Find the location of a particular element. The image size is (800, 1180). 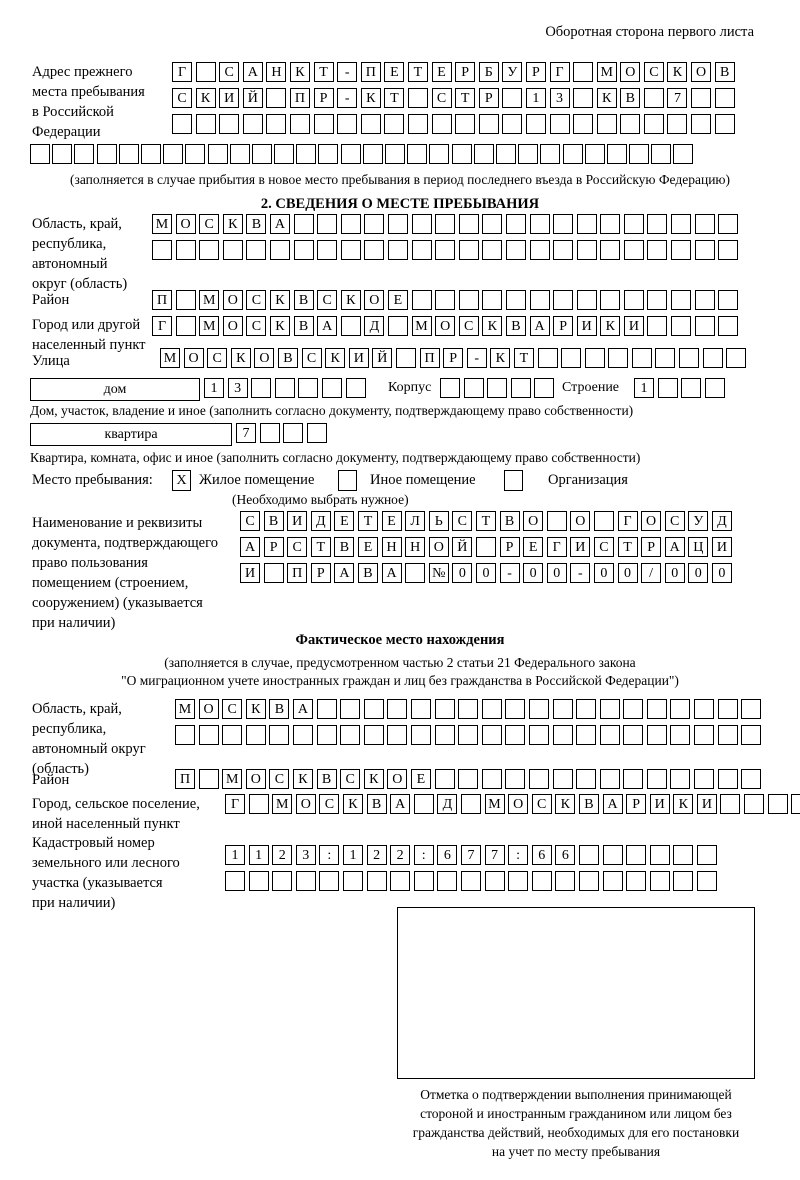

char-cell: 0 is located at coordinates (533, 573).